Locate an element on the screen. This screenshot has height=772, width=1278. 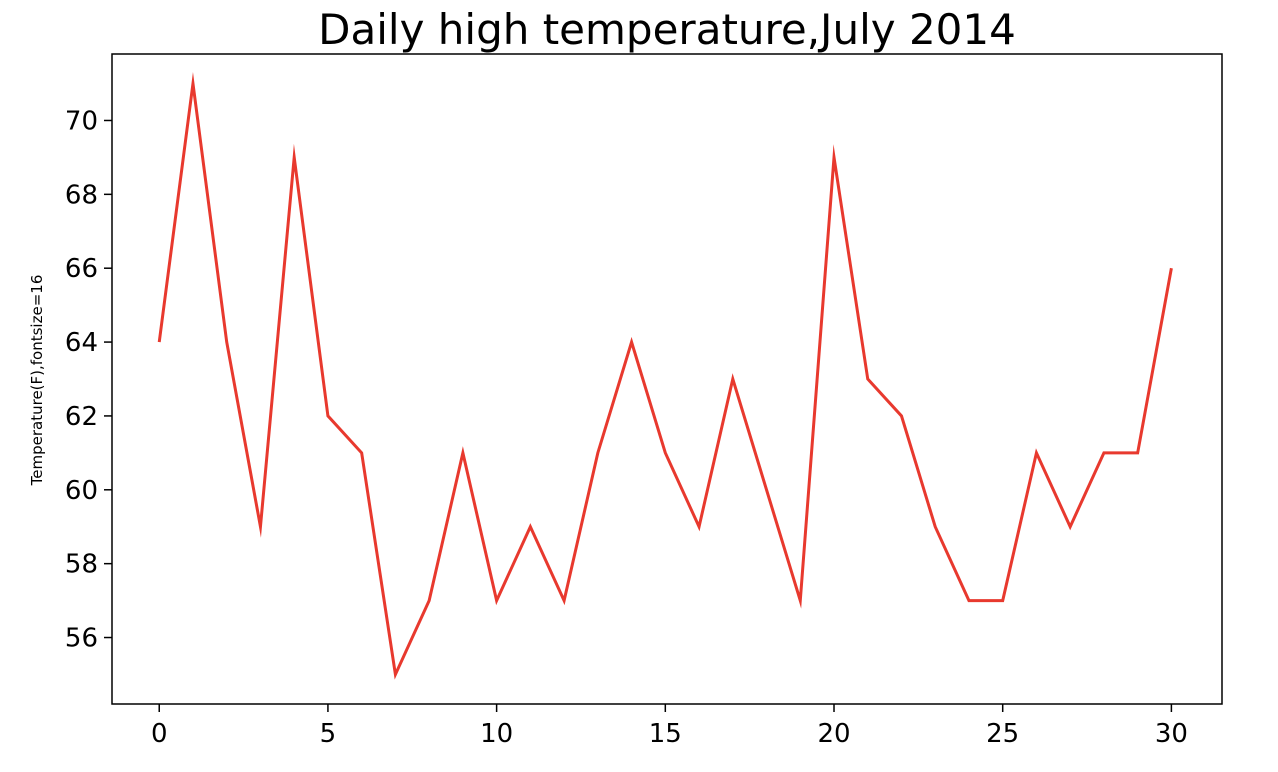
y-tick-label: 56 is located at coordinates (81, 639).